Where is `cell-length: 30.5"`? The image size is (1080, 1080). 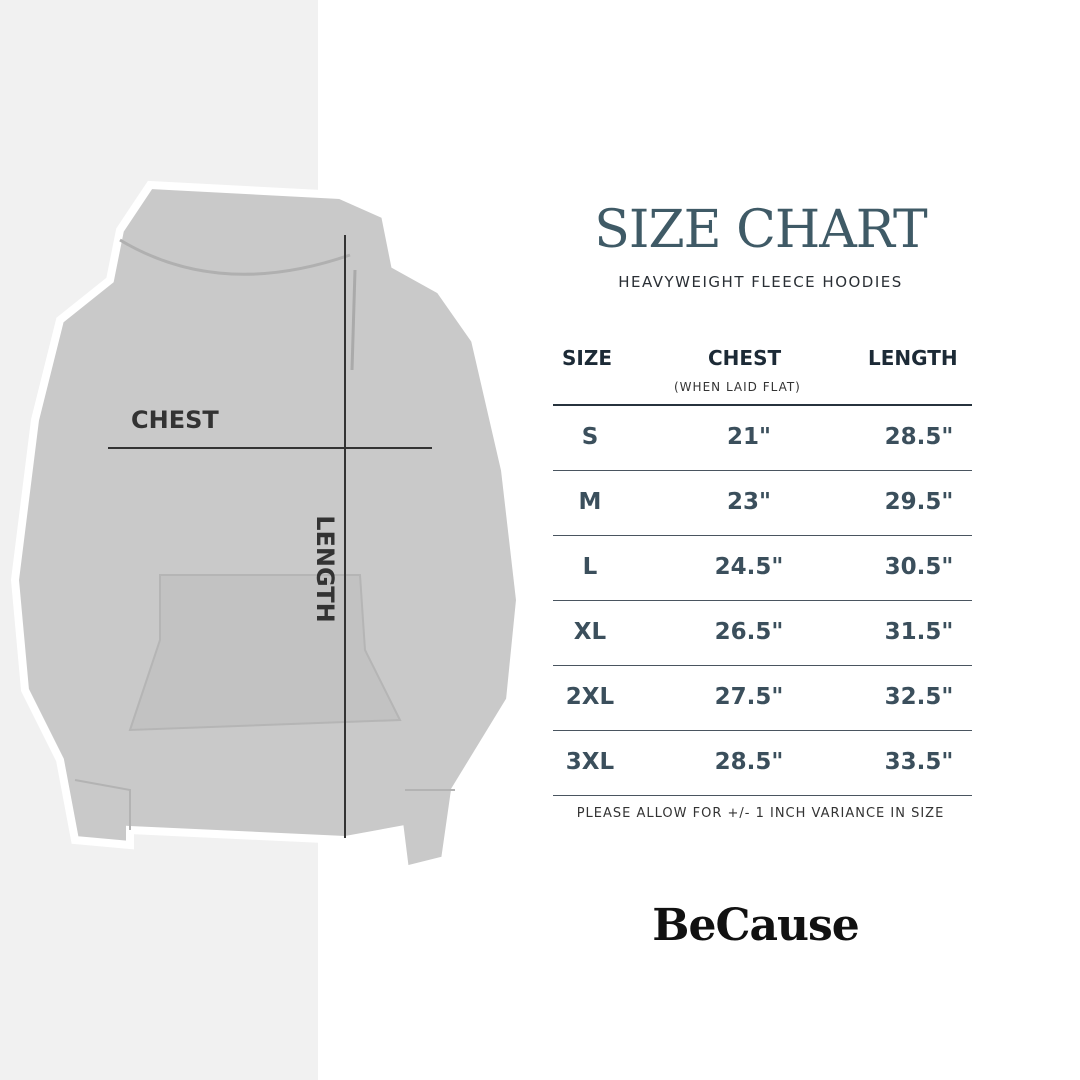
cell-length: 30.5" is located at coordinates (919, 567).